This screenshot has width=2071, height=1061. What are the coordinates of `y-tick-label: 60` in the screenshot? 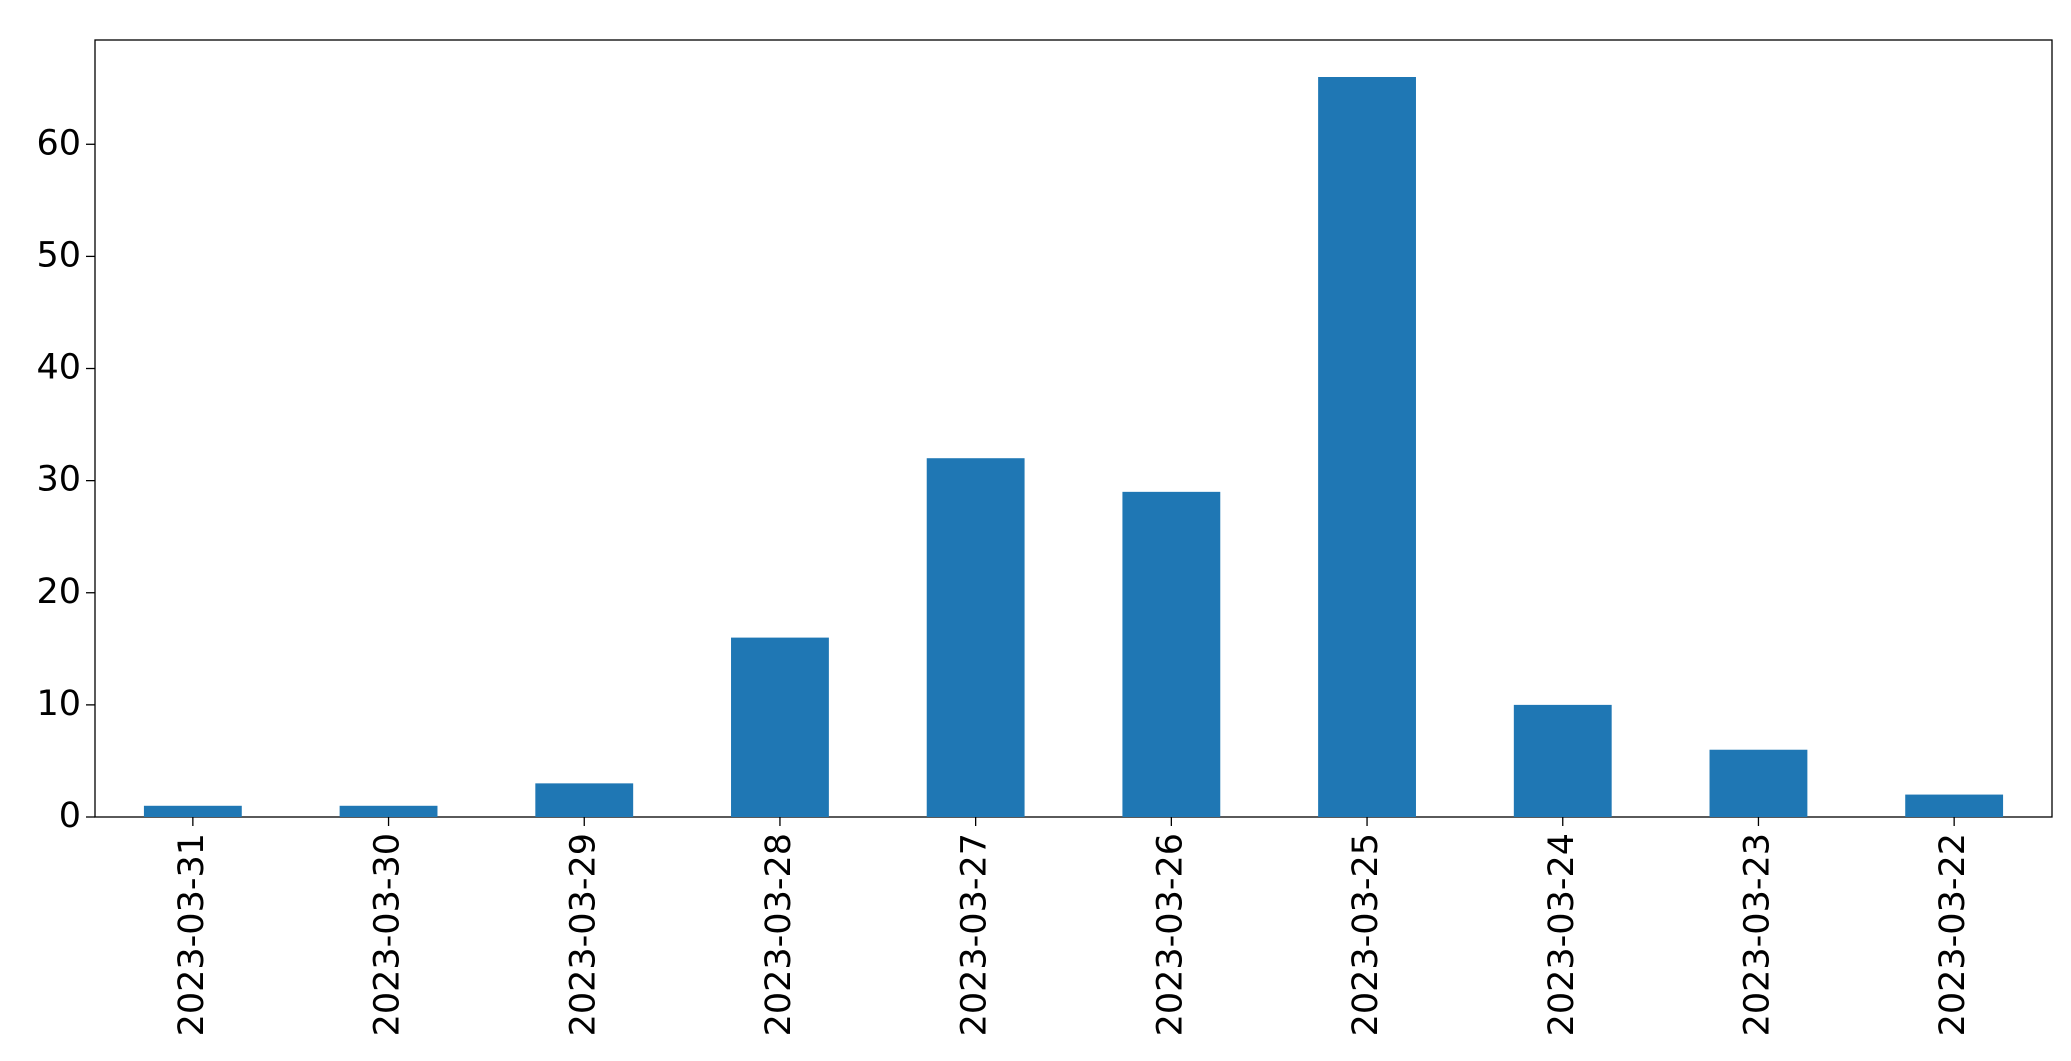 It's located at (58, 143).